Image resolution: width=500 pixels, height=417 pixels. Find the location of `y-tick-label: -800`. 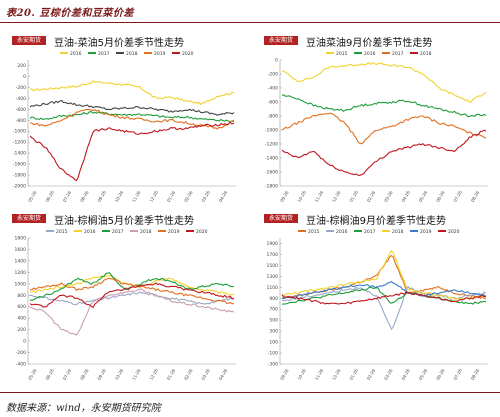

y-tick-label: -800 is located at coordinates (273, 117).